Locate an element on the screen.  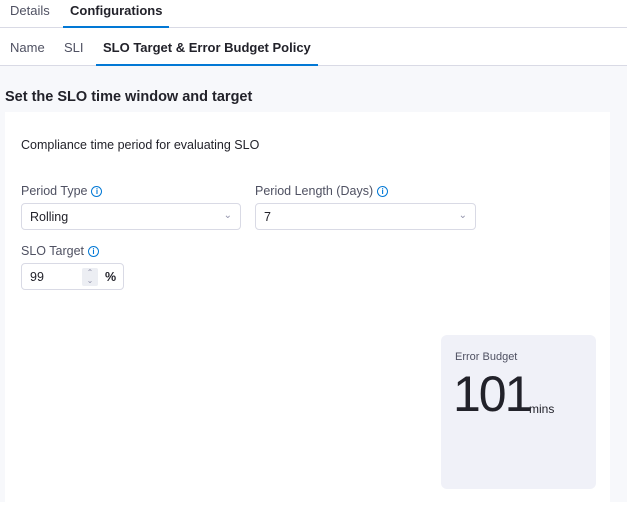
period-type-label: Period Type i is located at coordinates (62, 191).